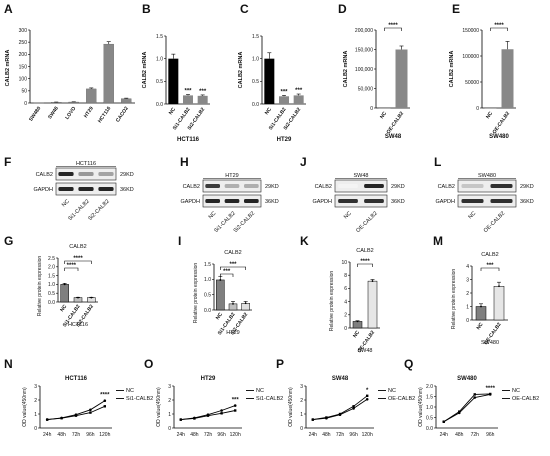  What do you see at coordinates (340, 435) in the screenshot?
I see `P-xtick-label: 72h` at bounding box center [340, 435].